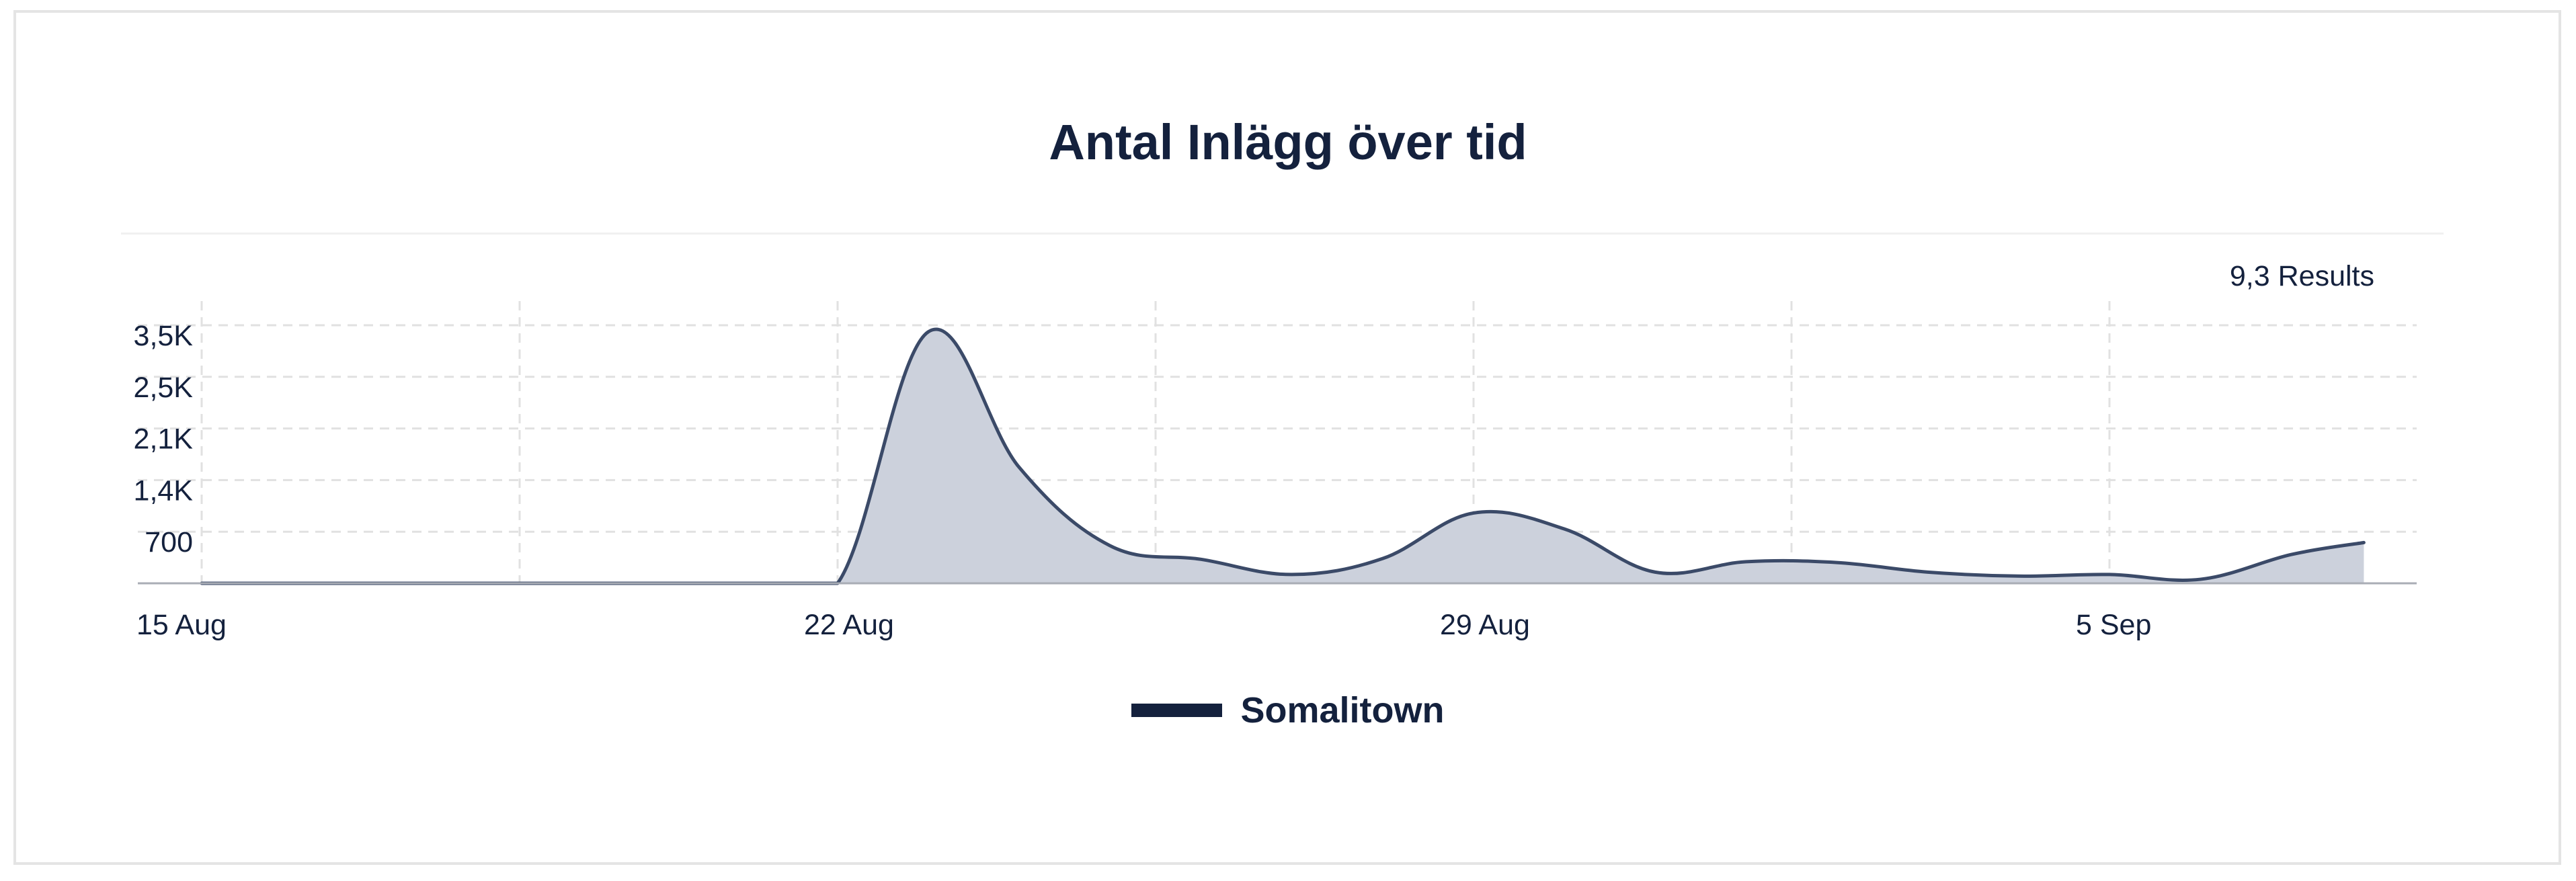 This screenshot has width=2576, height=881. Describe the element at coordinates (1485, 625) in the screenshot. I see `x-tick-label: 29 Aug` at that location.